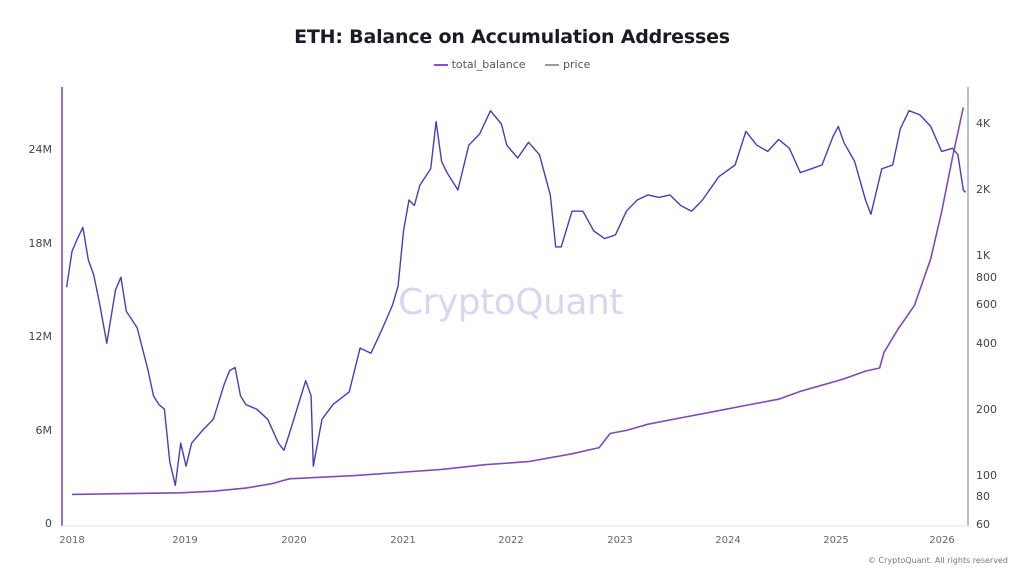 The width and height of the screenshot is (1024, 588). What do you see at coordinates (488, 64) in the screenshot?
I see `legend-label-total-balance: total_balance` at bounding box center [488, 64].